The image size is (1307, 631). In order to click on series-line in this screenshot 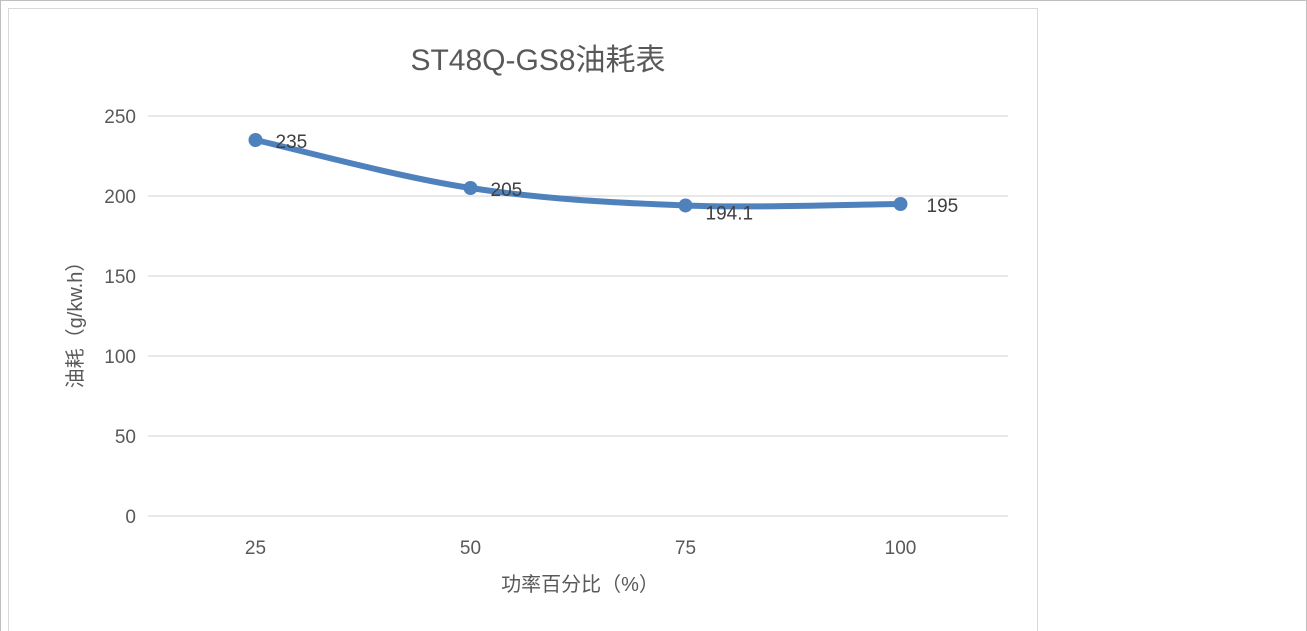, I will do `click(578, 173)`.